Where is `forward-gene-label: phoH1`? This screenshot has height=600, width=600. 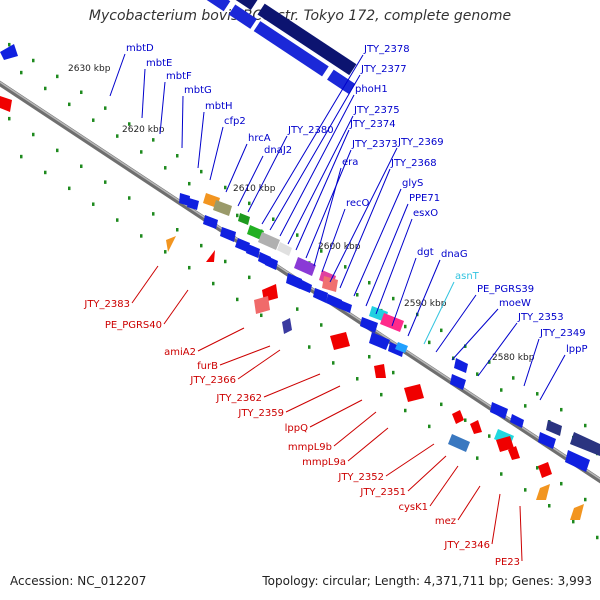
forward-gene-label: phoH1 is located at coordinates (371, 89).